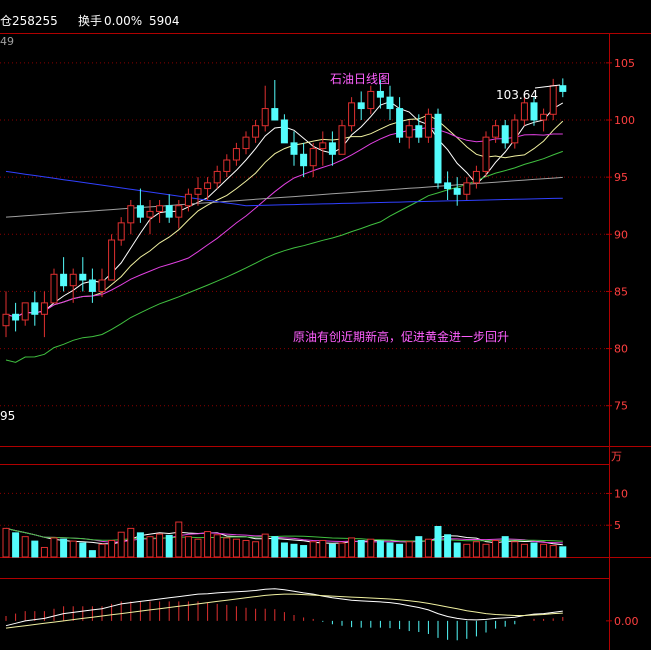 This screenshot has height=650, width=651. What do you see at coordinates (90, 31) in the screenshot?
I see `header-bar: 仓258255 换手 0.00% 5904 49` at bounding box center [90, 31].